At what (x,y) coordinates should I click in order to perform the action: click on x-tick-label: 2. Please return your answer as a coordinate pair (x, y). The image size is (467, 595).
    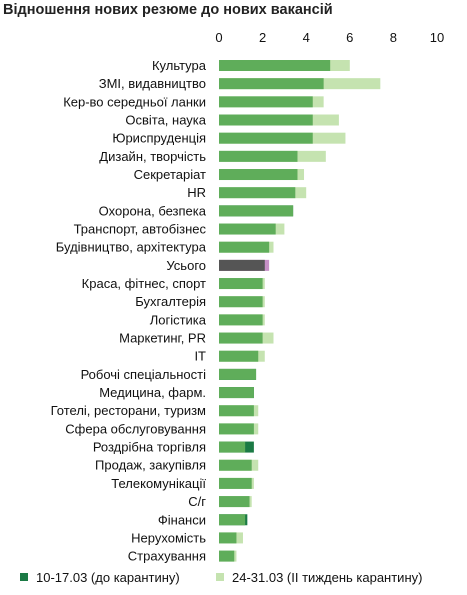
    Looking at the image, I should click on (262, 37).